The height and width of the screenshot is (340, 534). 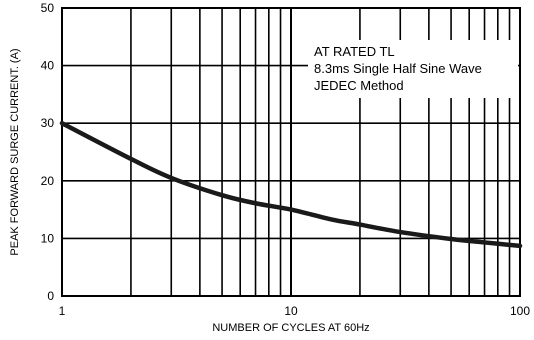 I want to click on x-tick-label: 100, so click(x=520, y=311).